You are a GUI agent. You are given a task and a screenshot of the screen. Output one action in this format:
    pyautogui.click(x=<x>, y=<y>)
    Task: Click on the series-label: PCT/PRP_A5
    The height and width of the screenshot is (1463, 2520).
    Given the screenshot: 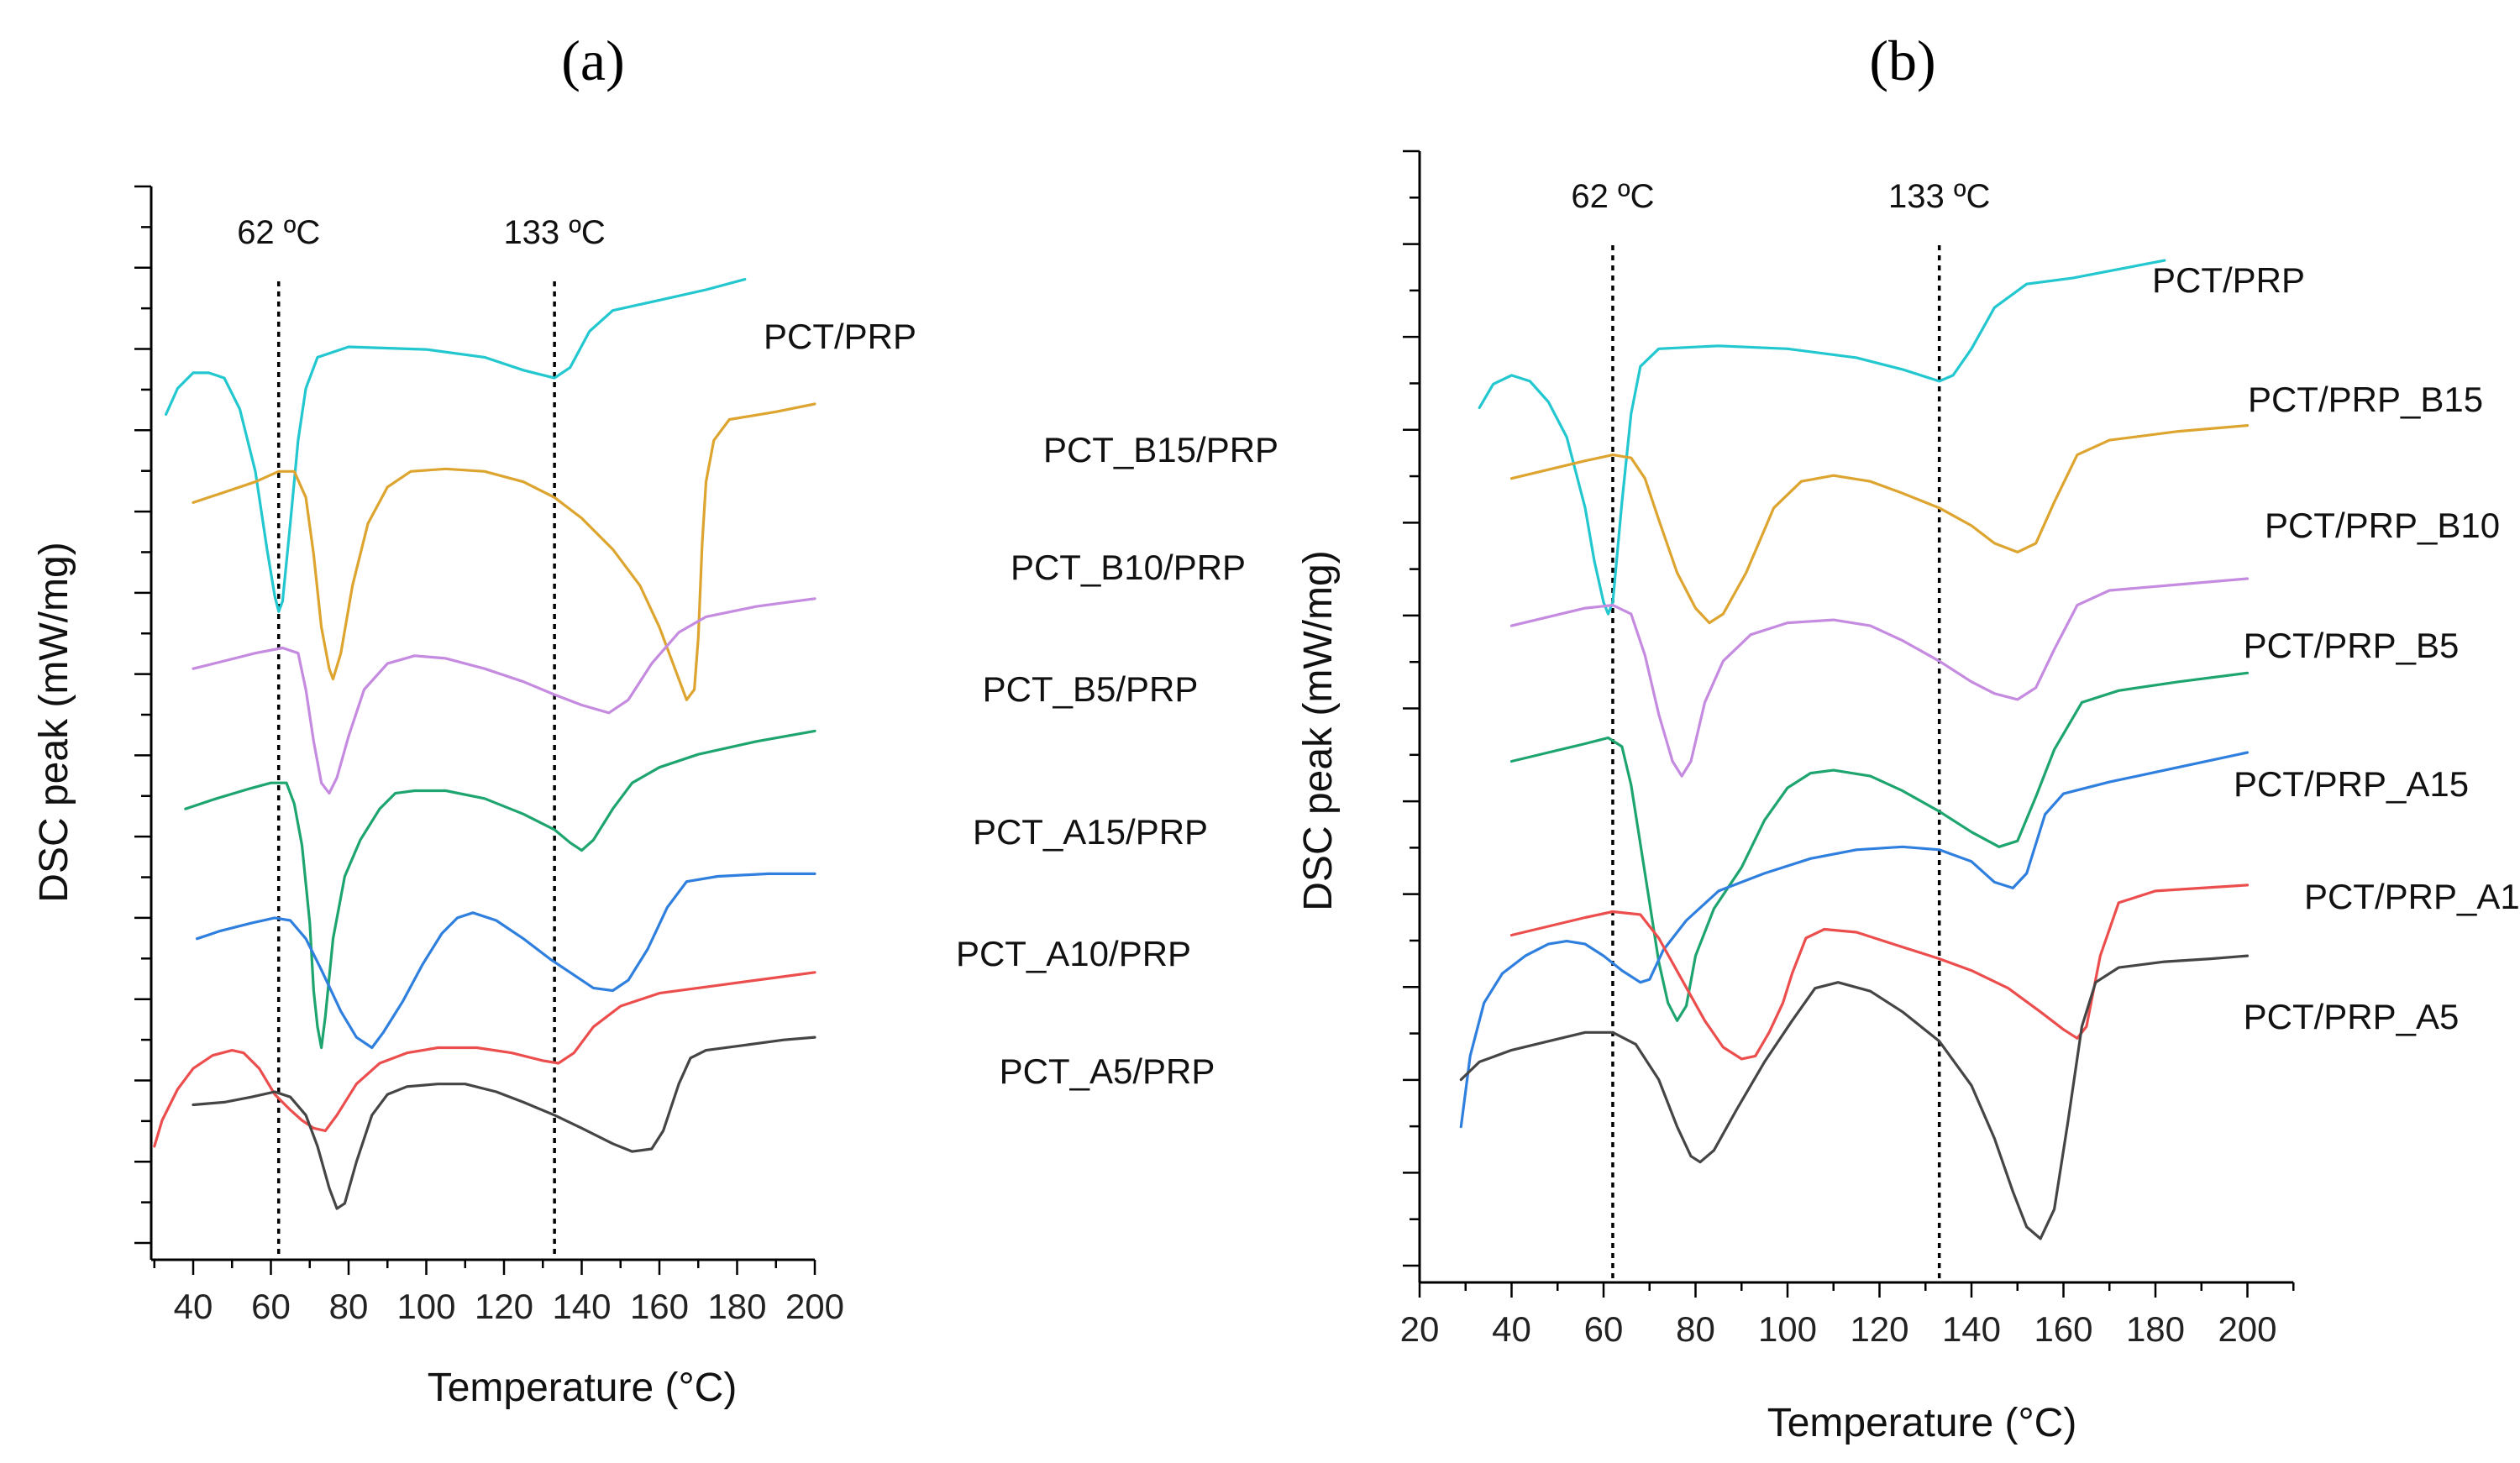 What is the action you would take?
    pyautogui.click(x=2352, y=1016)
    